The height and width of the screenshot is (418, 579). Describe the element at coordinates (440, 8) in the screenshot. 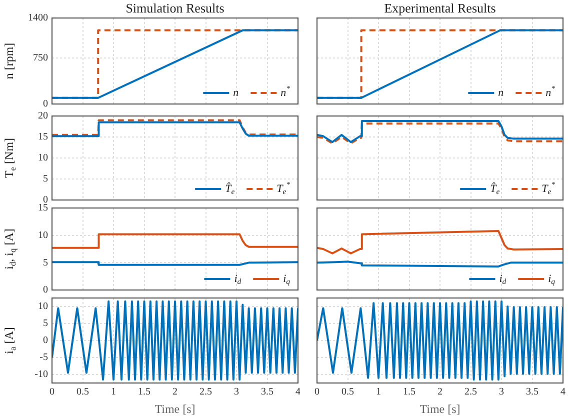

I see `chart-title: Experimental Results` at that location.